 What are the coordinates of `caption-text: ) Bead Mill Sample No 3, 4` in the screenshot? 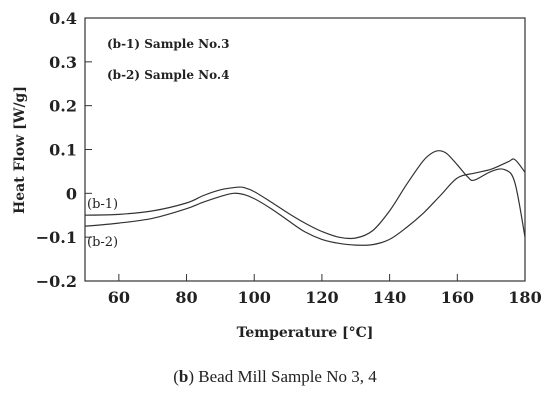 It's located at (282, 376).